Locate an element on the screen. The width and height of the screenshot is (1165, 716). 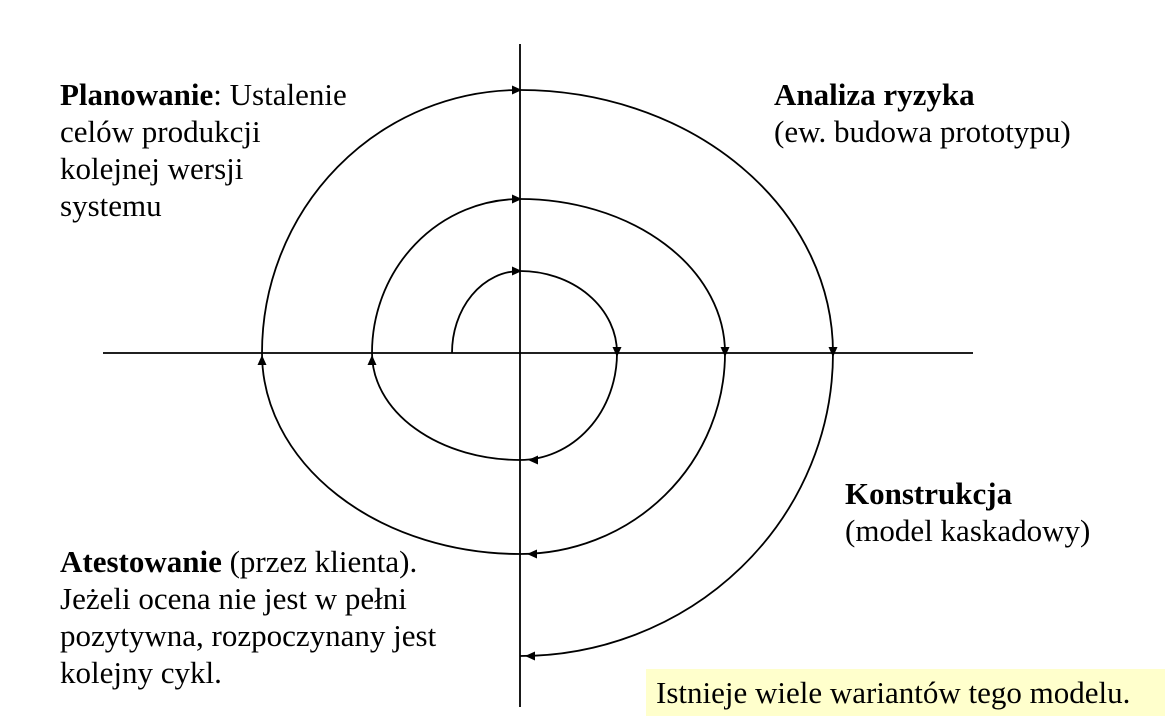
construction-title: Konstrukcja is located at coordinates (929, 493).